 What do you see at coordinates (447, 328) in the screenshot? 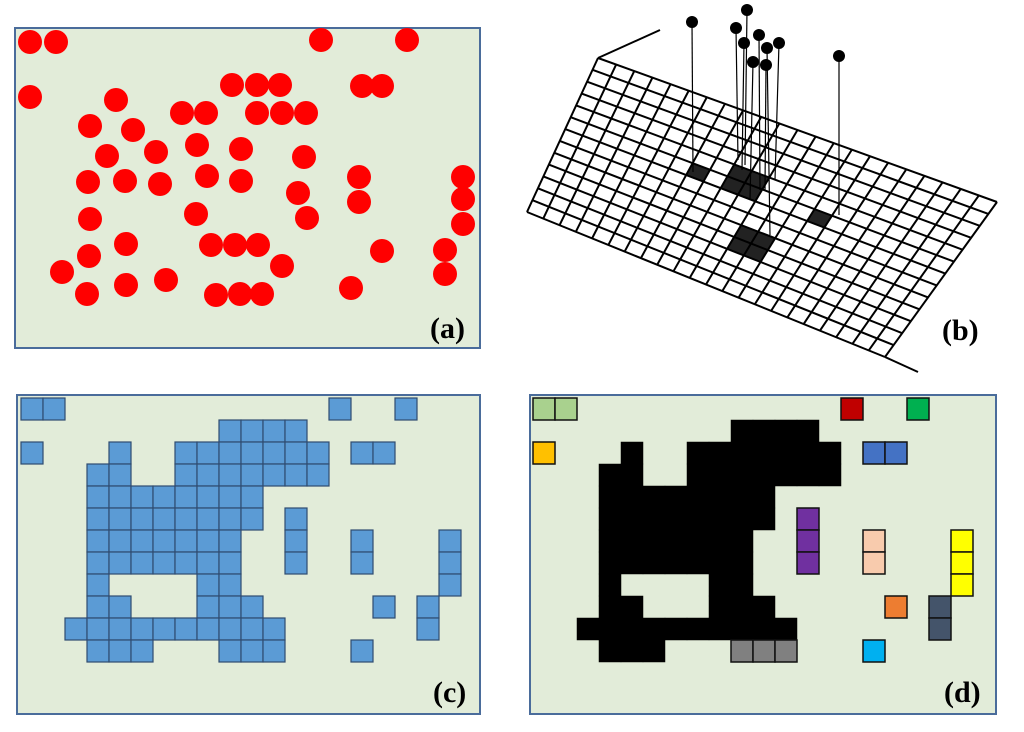
I see `panel-label: (a)` at bounding box center [447, 328].